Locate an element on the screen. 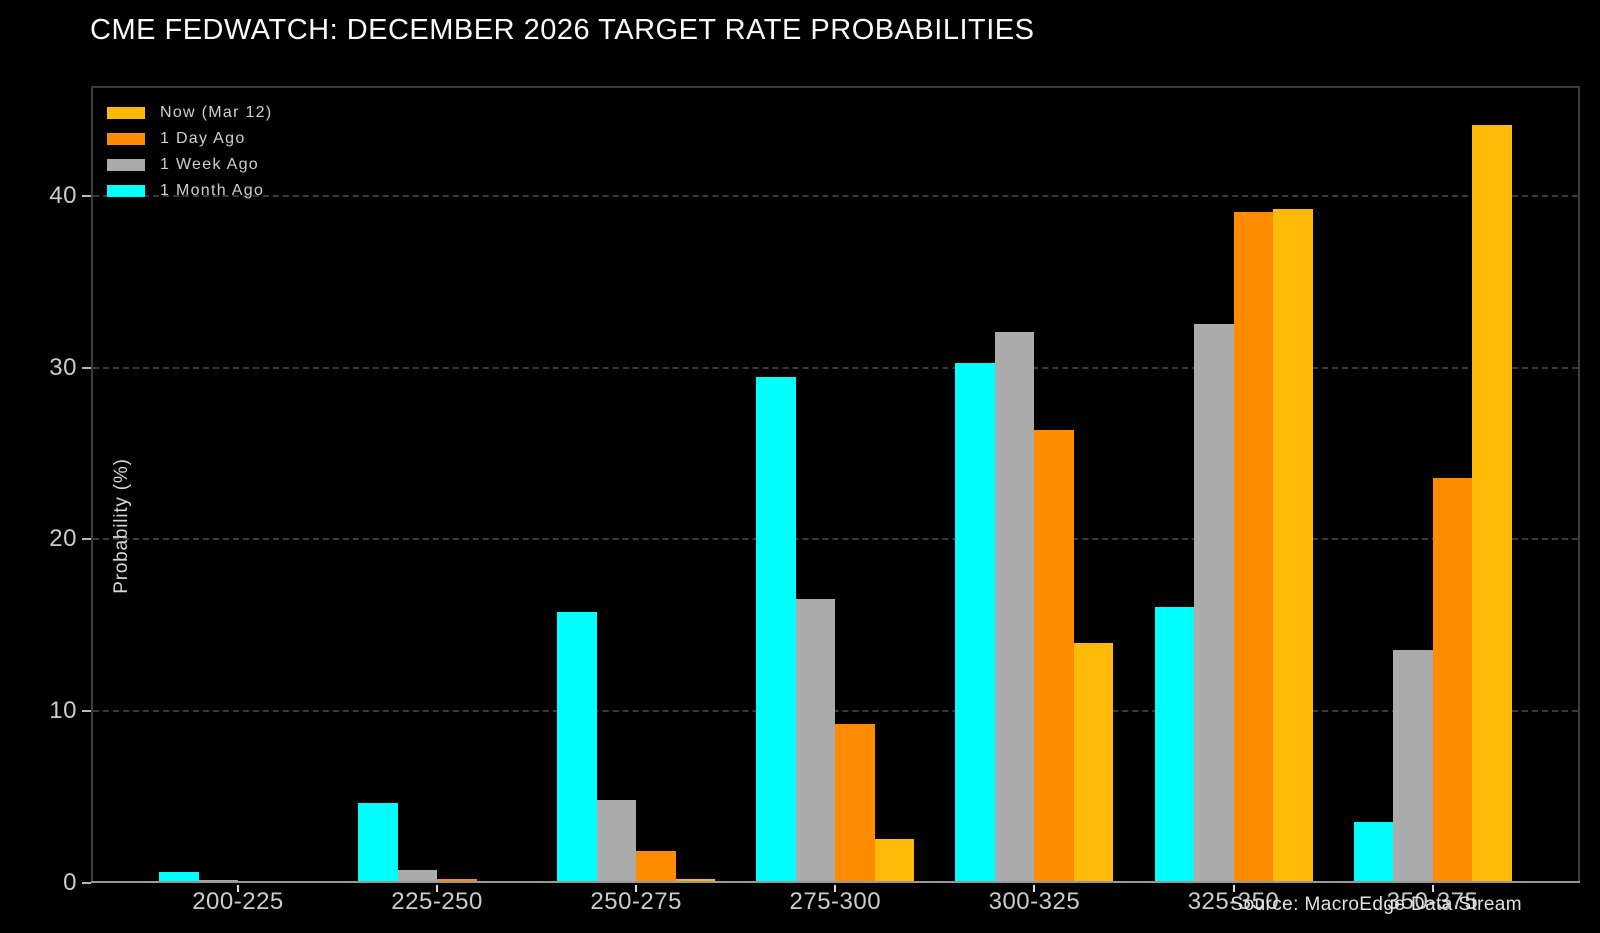 Image resolution: width=1600 pixels, height=933 pixels. y-tick-label: 30 is located at coordinates (63, 367).